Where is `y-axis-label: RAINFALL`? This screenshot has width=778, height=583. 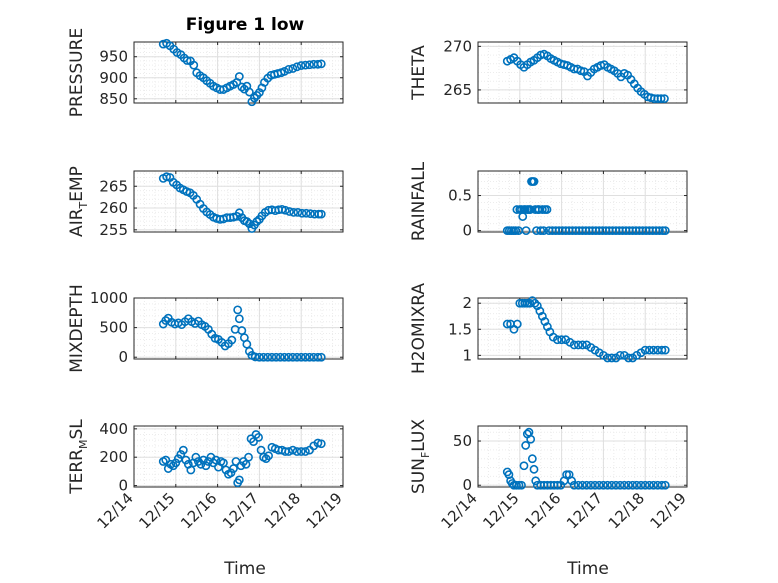
y-axis-label: RAINFALL is located at coordinates (419, 201).